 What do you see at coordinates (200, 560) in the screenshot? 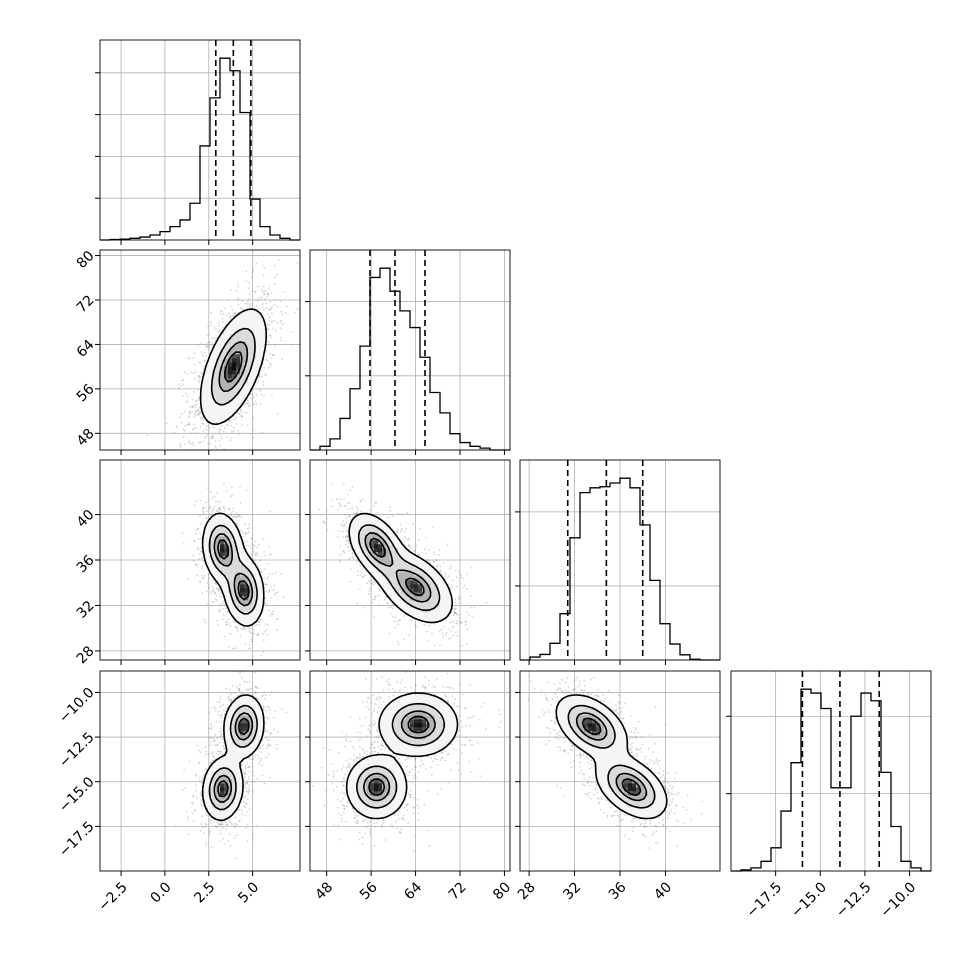
I see `panel-content` at bounding box center [200, 560].